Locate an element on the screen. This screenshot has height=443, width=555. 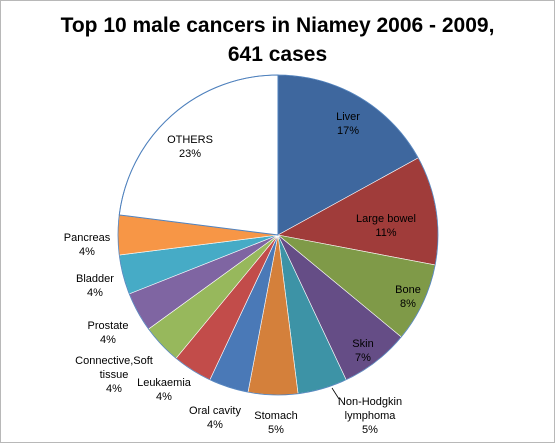
chart-title-line-2: 641 cases is located at coordinates (277, 54).